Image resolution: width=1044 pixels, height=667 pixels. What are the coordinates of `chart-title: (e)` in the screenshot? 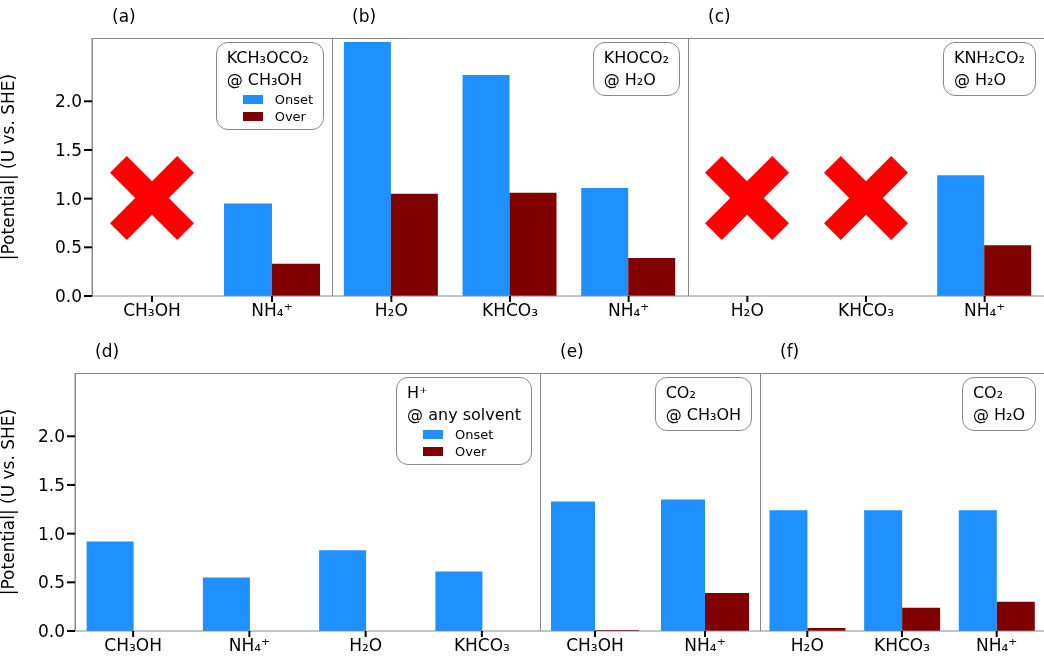 It's located at (572, 351).